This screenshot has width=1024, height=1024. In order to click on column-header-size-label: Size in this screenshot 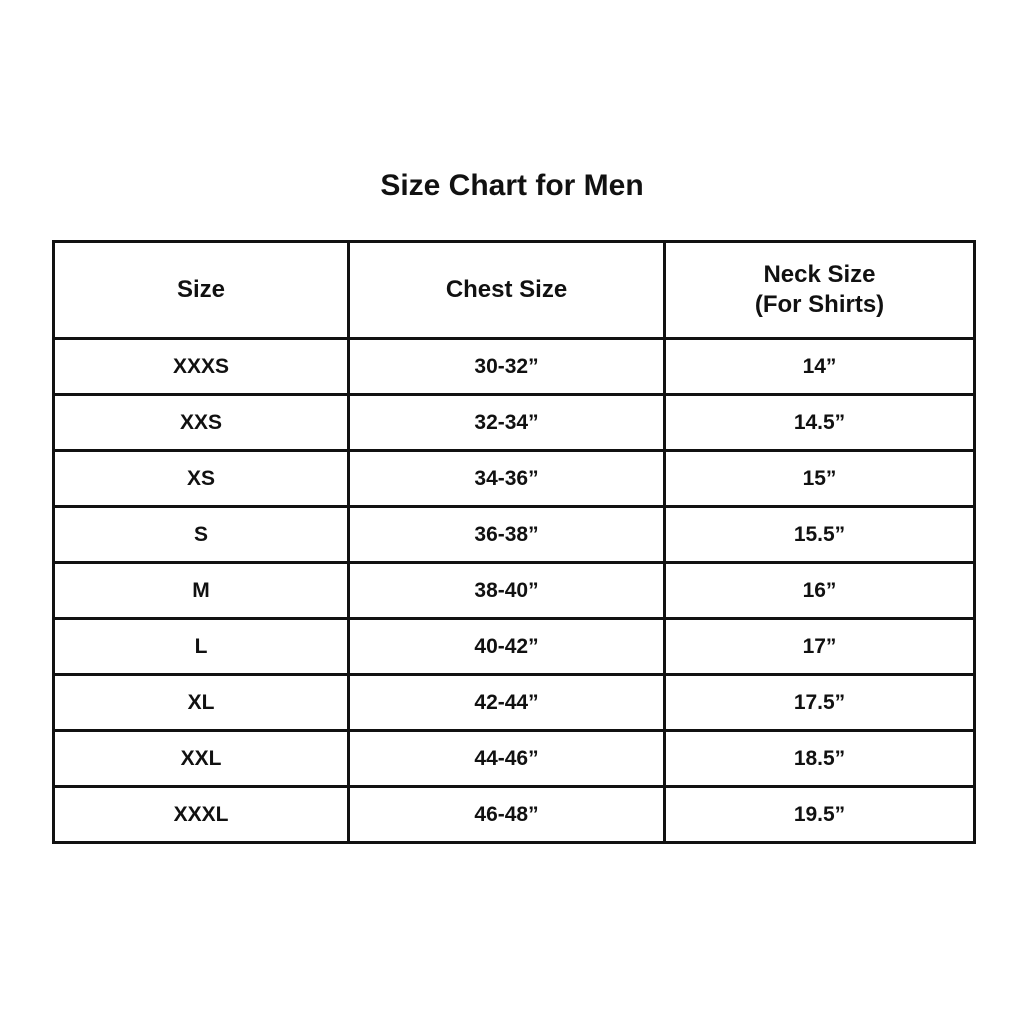, I will do `click(201, 289)`.